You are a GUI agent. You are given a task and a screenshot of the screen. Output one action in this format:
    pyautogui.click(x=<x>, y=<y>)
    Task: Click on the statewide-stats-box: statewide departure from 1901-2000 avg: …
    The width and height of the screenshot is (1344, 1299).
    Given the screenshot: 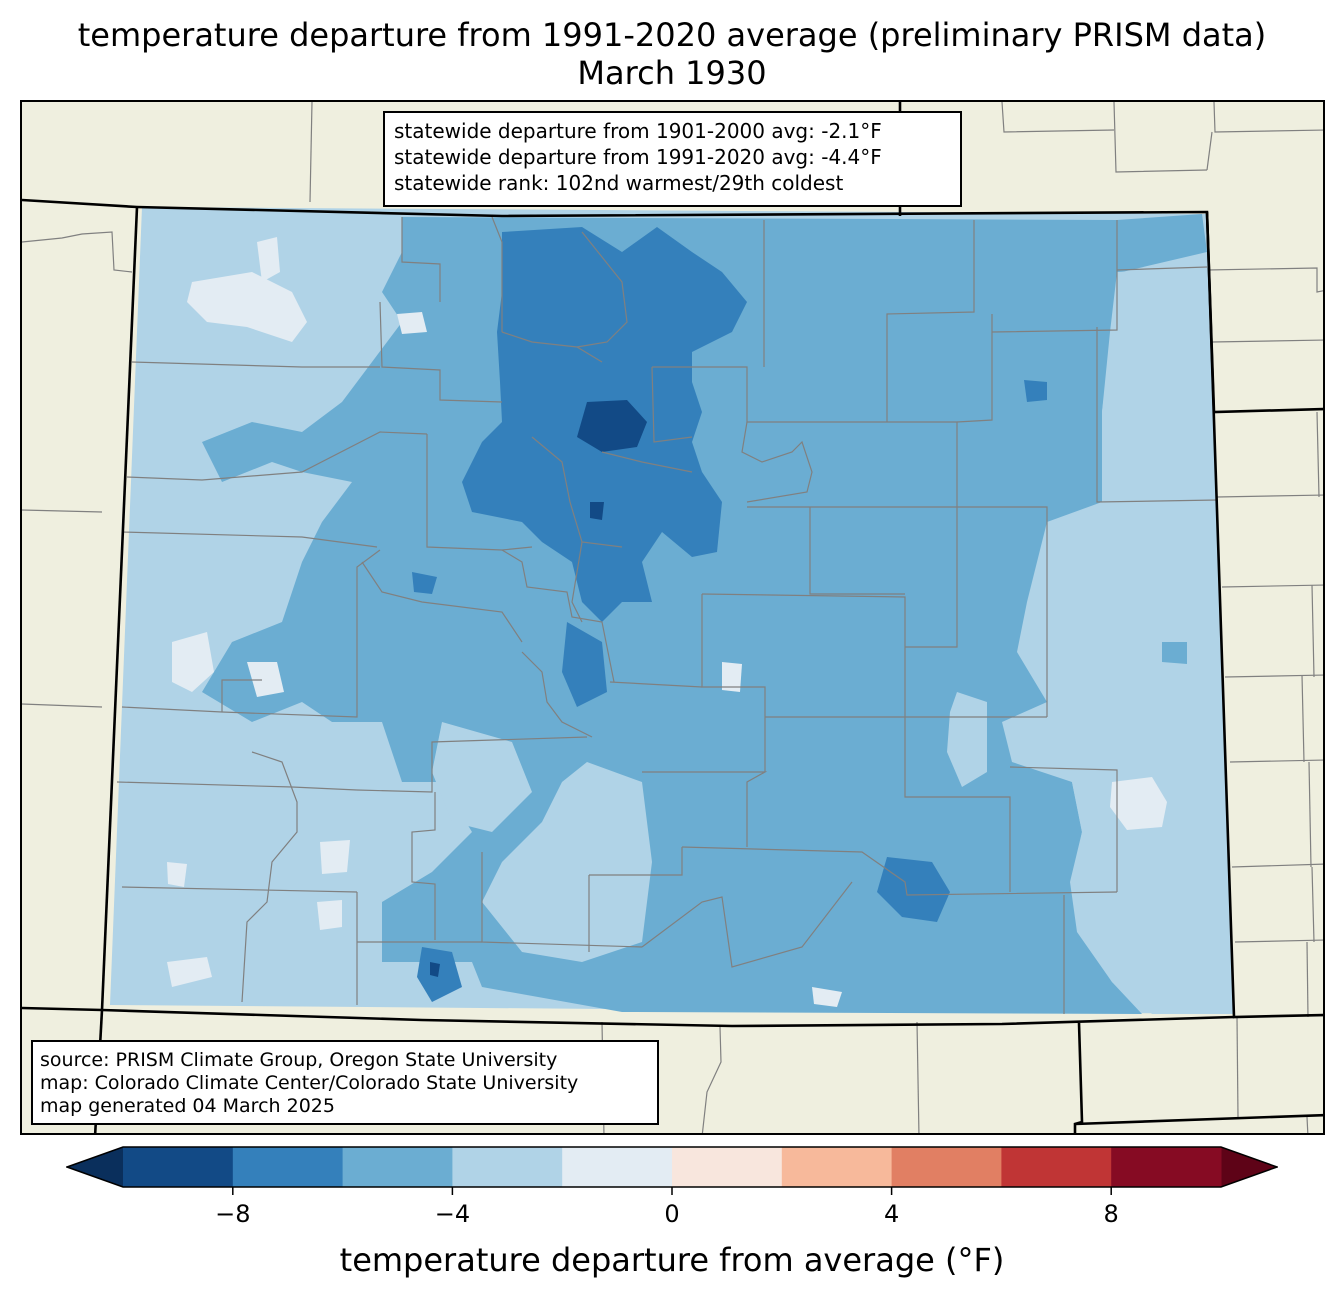 What is the action you would take?
    pyautogui.click(x=672, y=159)
    